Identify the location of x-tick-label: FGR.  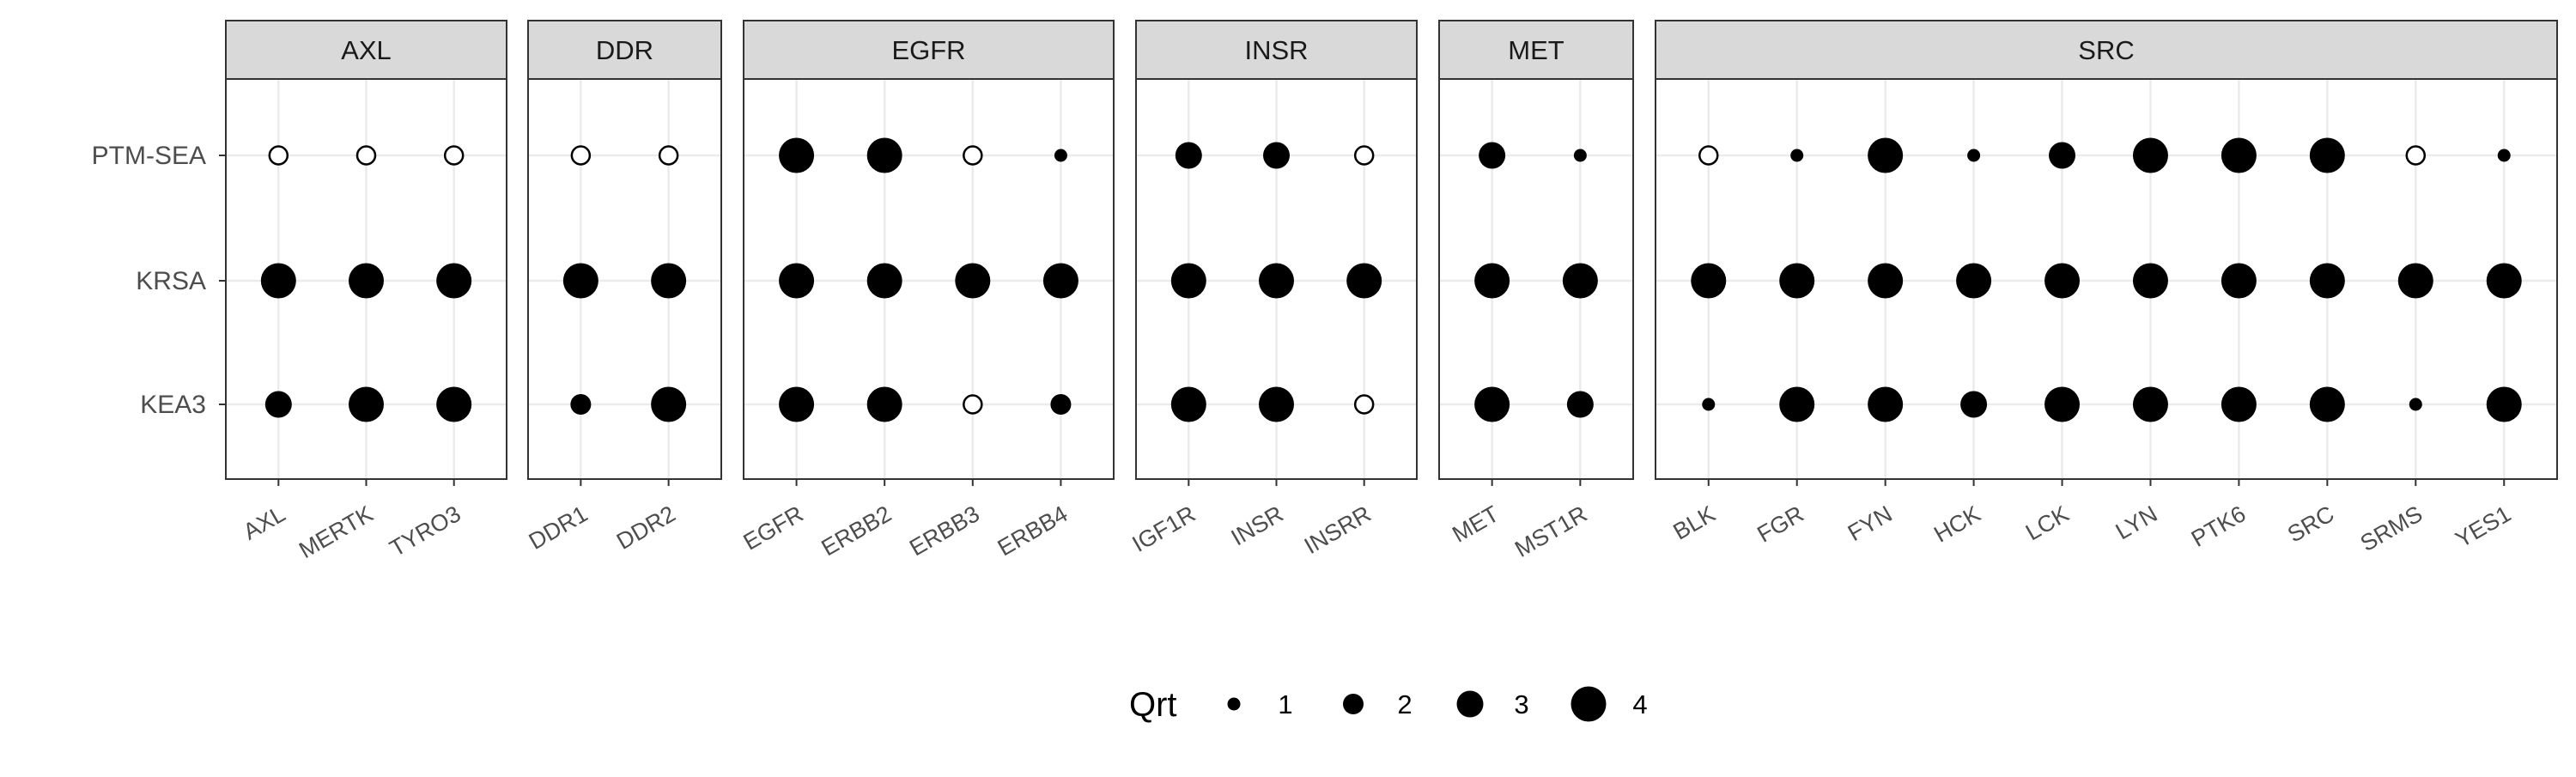
(1780, 524).